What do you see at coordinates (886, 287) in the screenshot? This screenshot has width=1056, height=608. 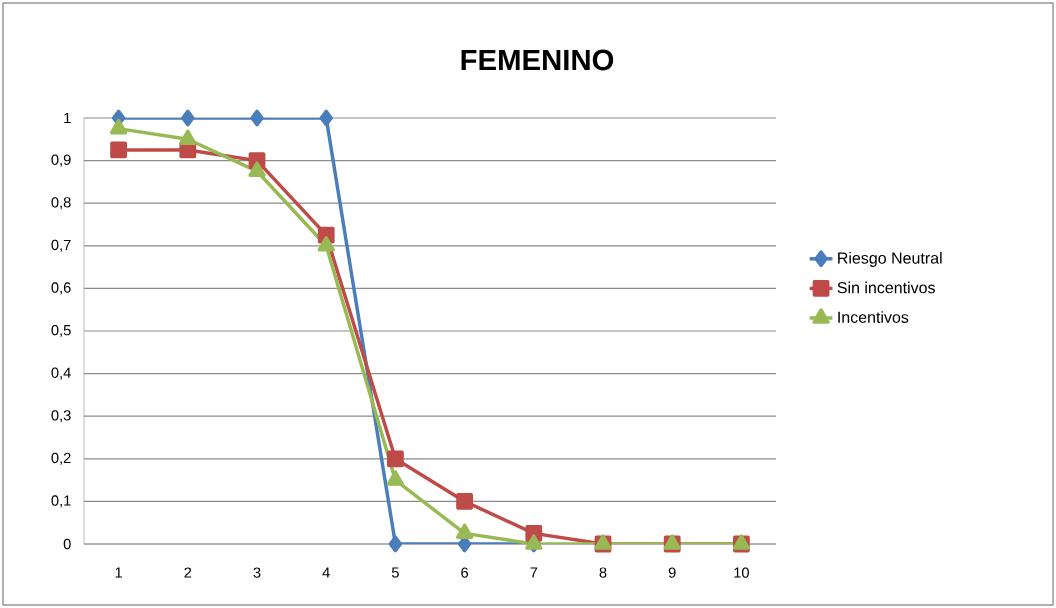 I see `legend-label: Sin incentivos` at bounding box center [886, 287].